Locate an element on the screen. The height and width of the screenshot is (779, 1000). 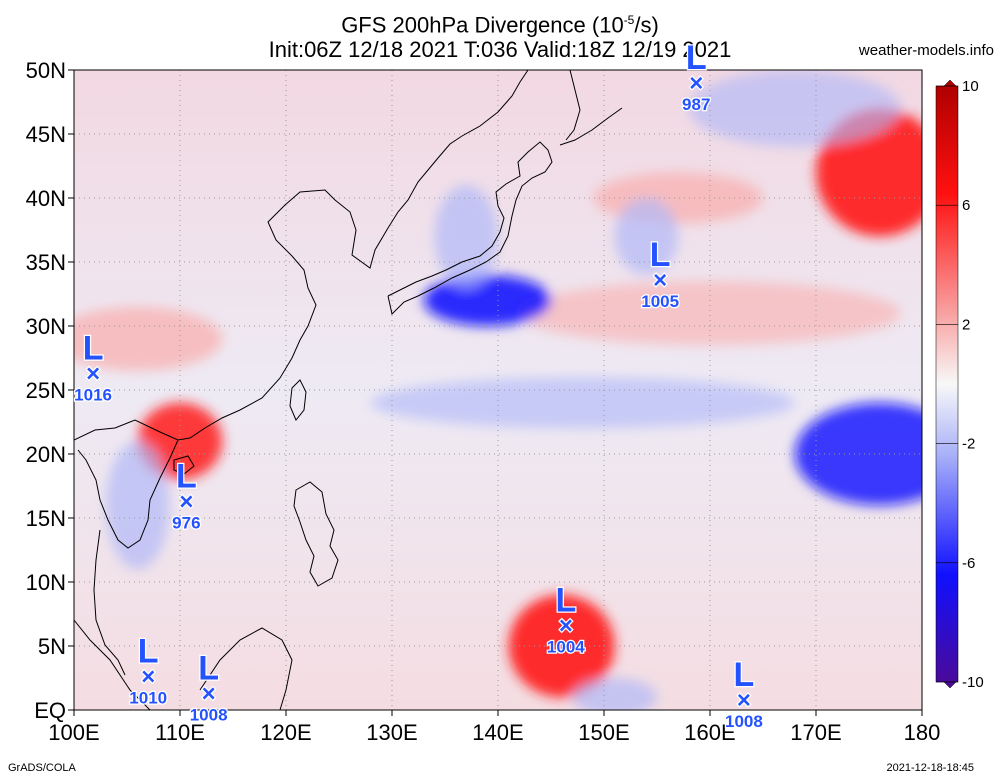
low-marker: L×1004 is located at coordinates (566, 619).